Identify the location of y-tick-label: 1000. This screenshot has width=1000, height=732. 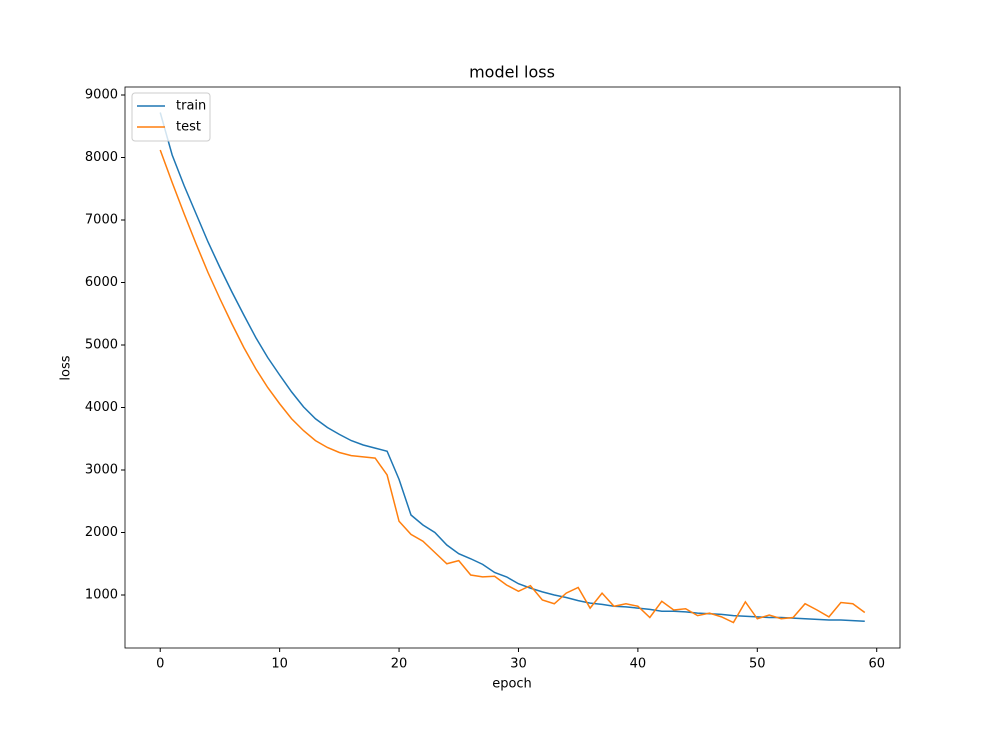
(101, 595).